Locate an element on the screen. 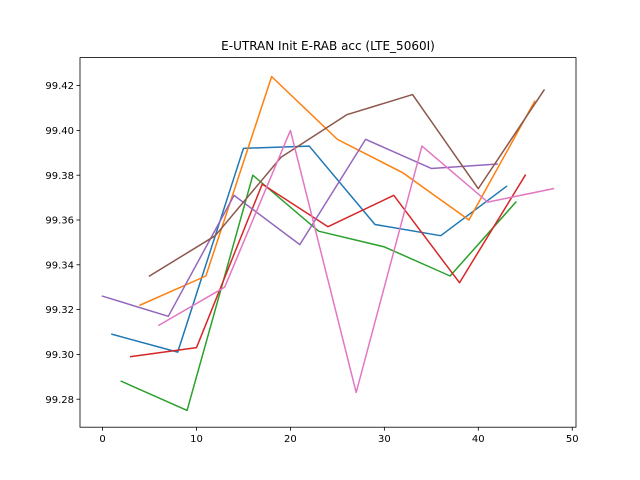  y-tick-label-2: 99.32 is located at coordinates (59, 310).